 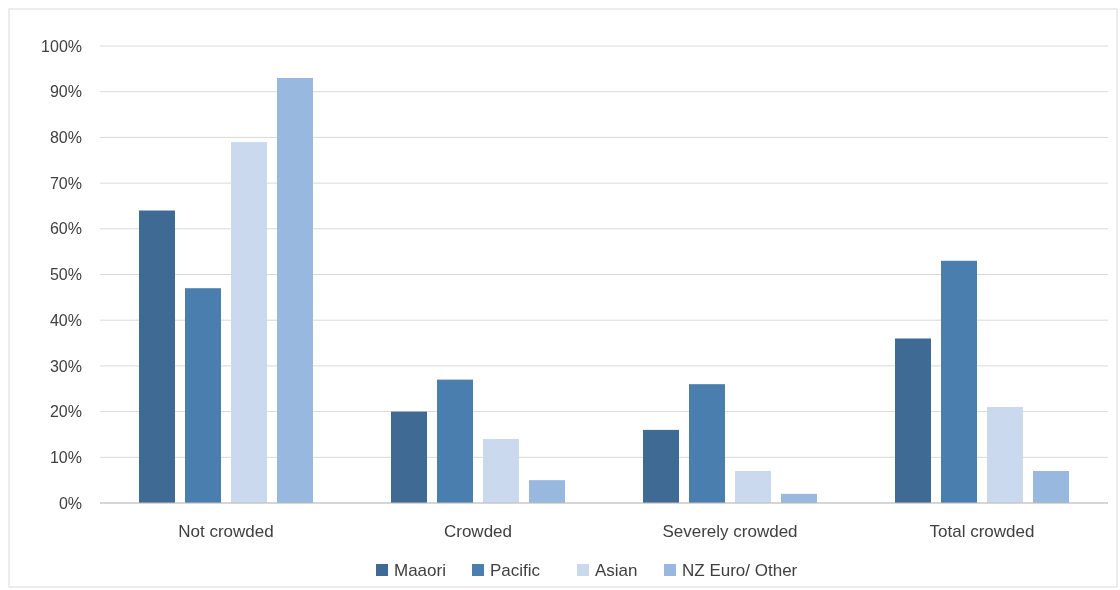 What do you see at coordinates (65, 183) in the screenshot?
I see `y-tick-label: 70%` at bounding box center [65, 183].